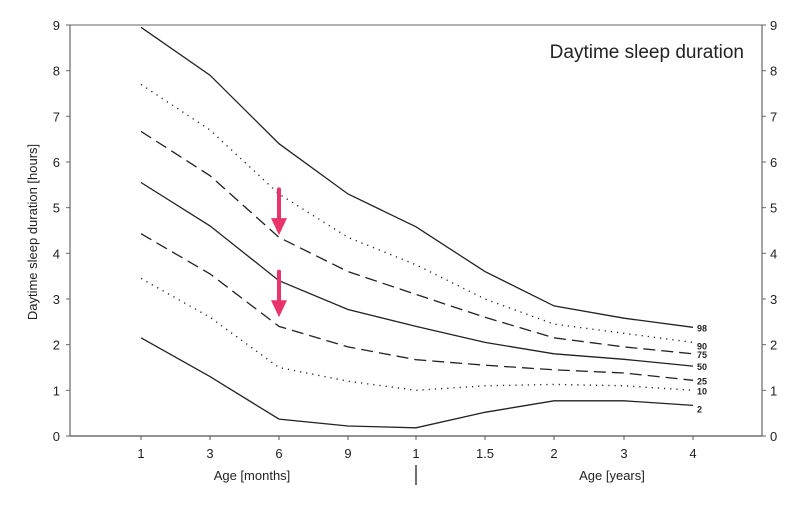  Describe the element at coordinates (692, 453) in the screenshot. I see `x-tick-label: 4` at that location.